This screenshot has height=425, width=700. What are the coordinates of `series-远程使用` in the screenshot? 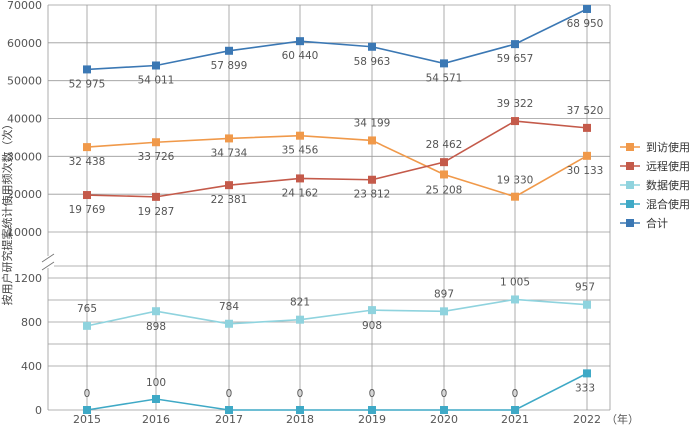 It's located at (337, 159).